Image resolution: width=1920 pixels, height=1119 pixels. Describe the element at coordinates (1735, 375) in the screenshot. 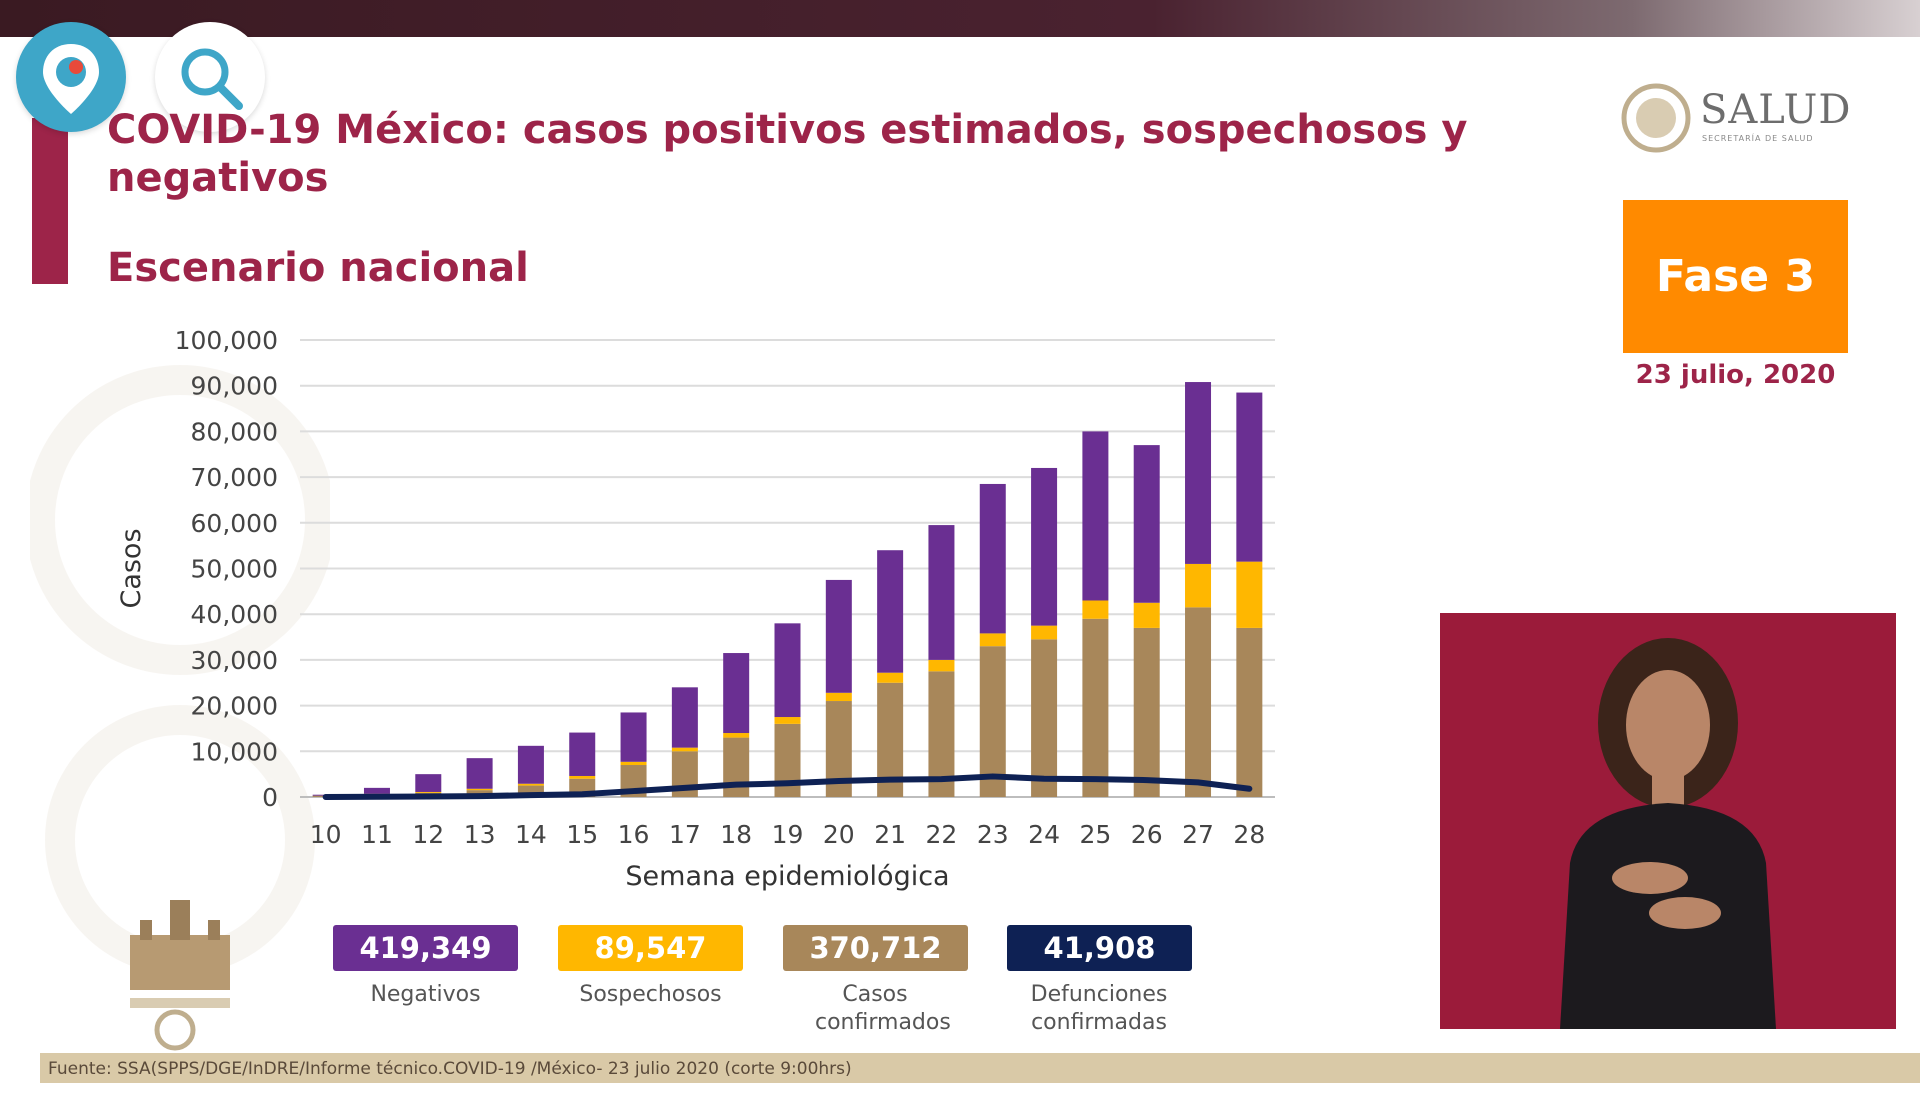

I see `report-date: 23 julio, 2020` at that location.